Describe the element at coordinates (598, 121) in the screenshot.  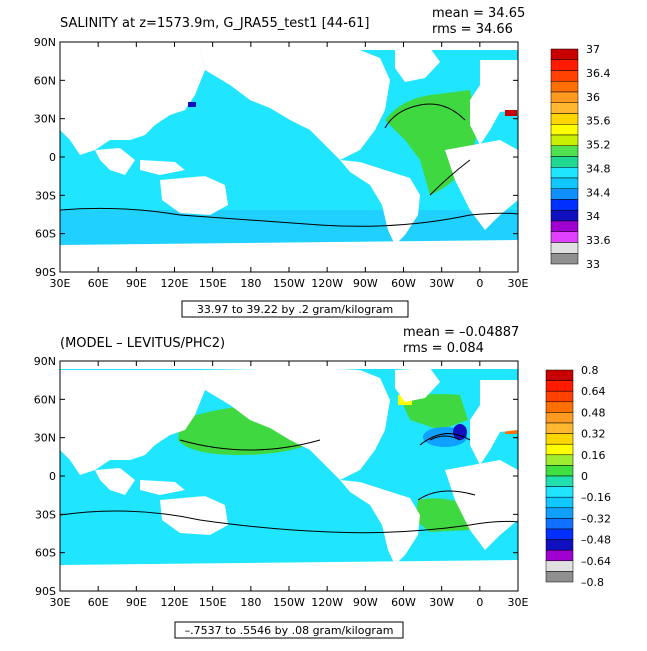
I see `colorbar-label: 35.6` at that location.